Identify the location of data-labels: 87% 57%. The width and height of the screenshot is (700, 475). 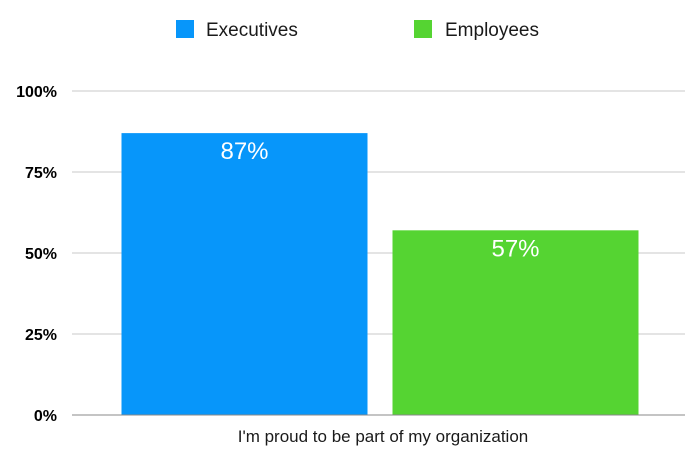
(379, 200).